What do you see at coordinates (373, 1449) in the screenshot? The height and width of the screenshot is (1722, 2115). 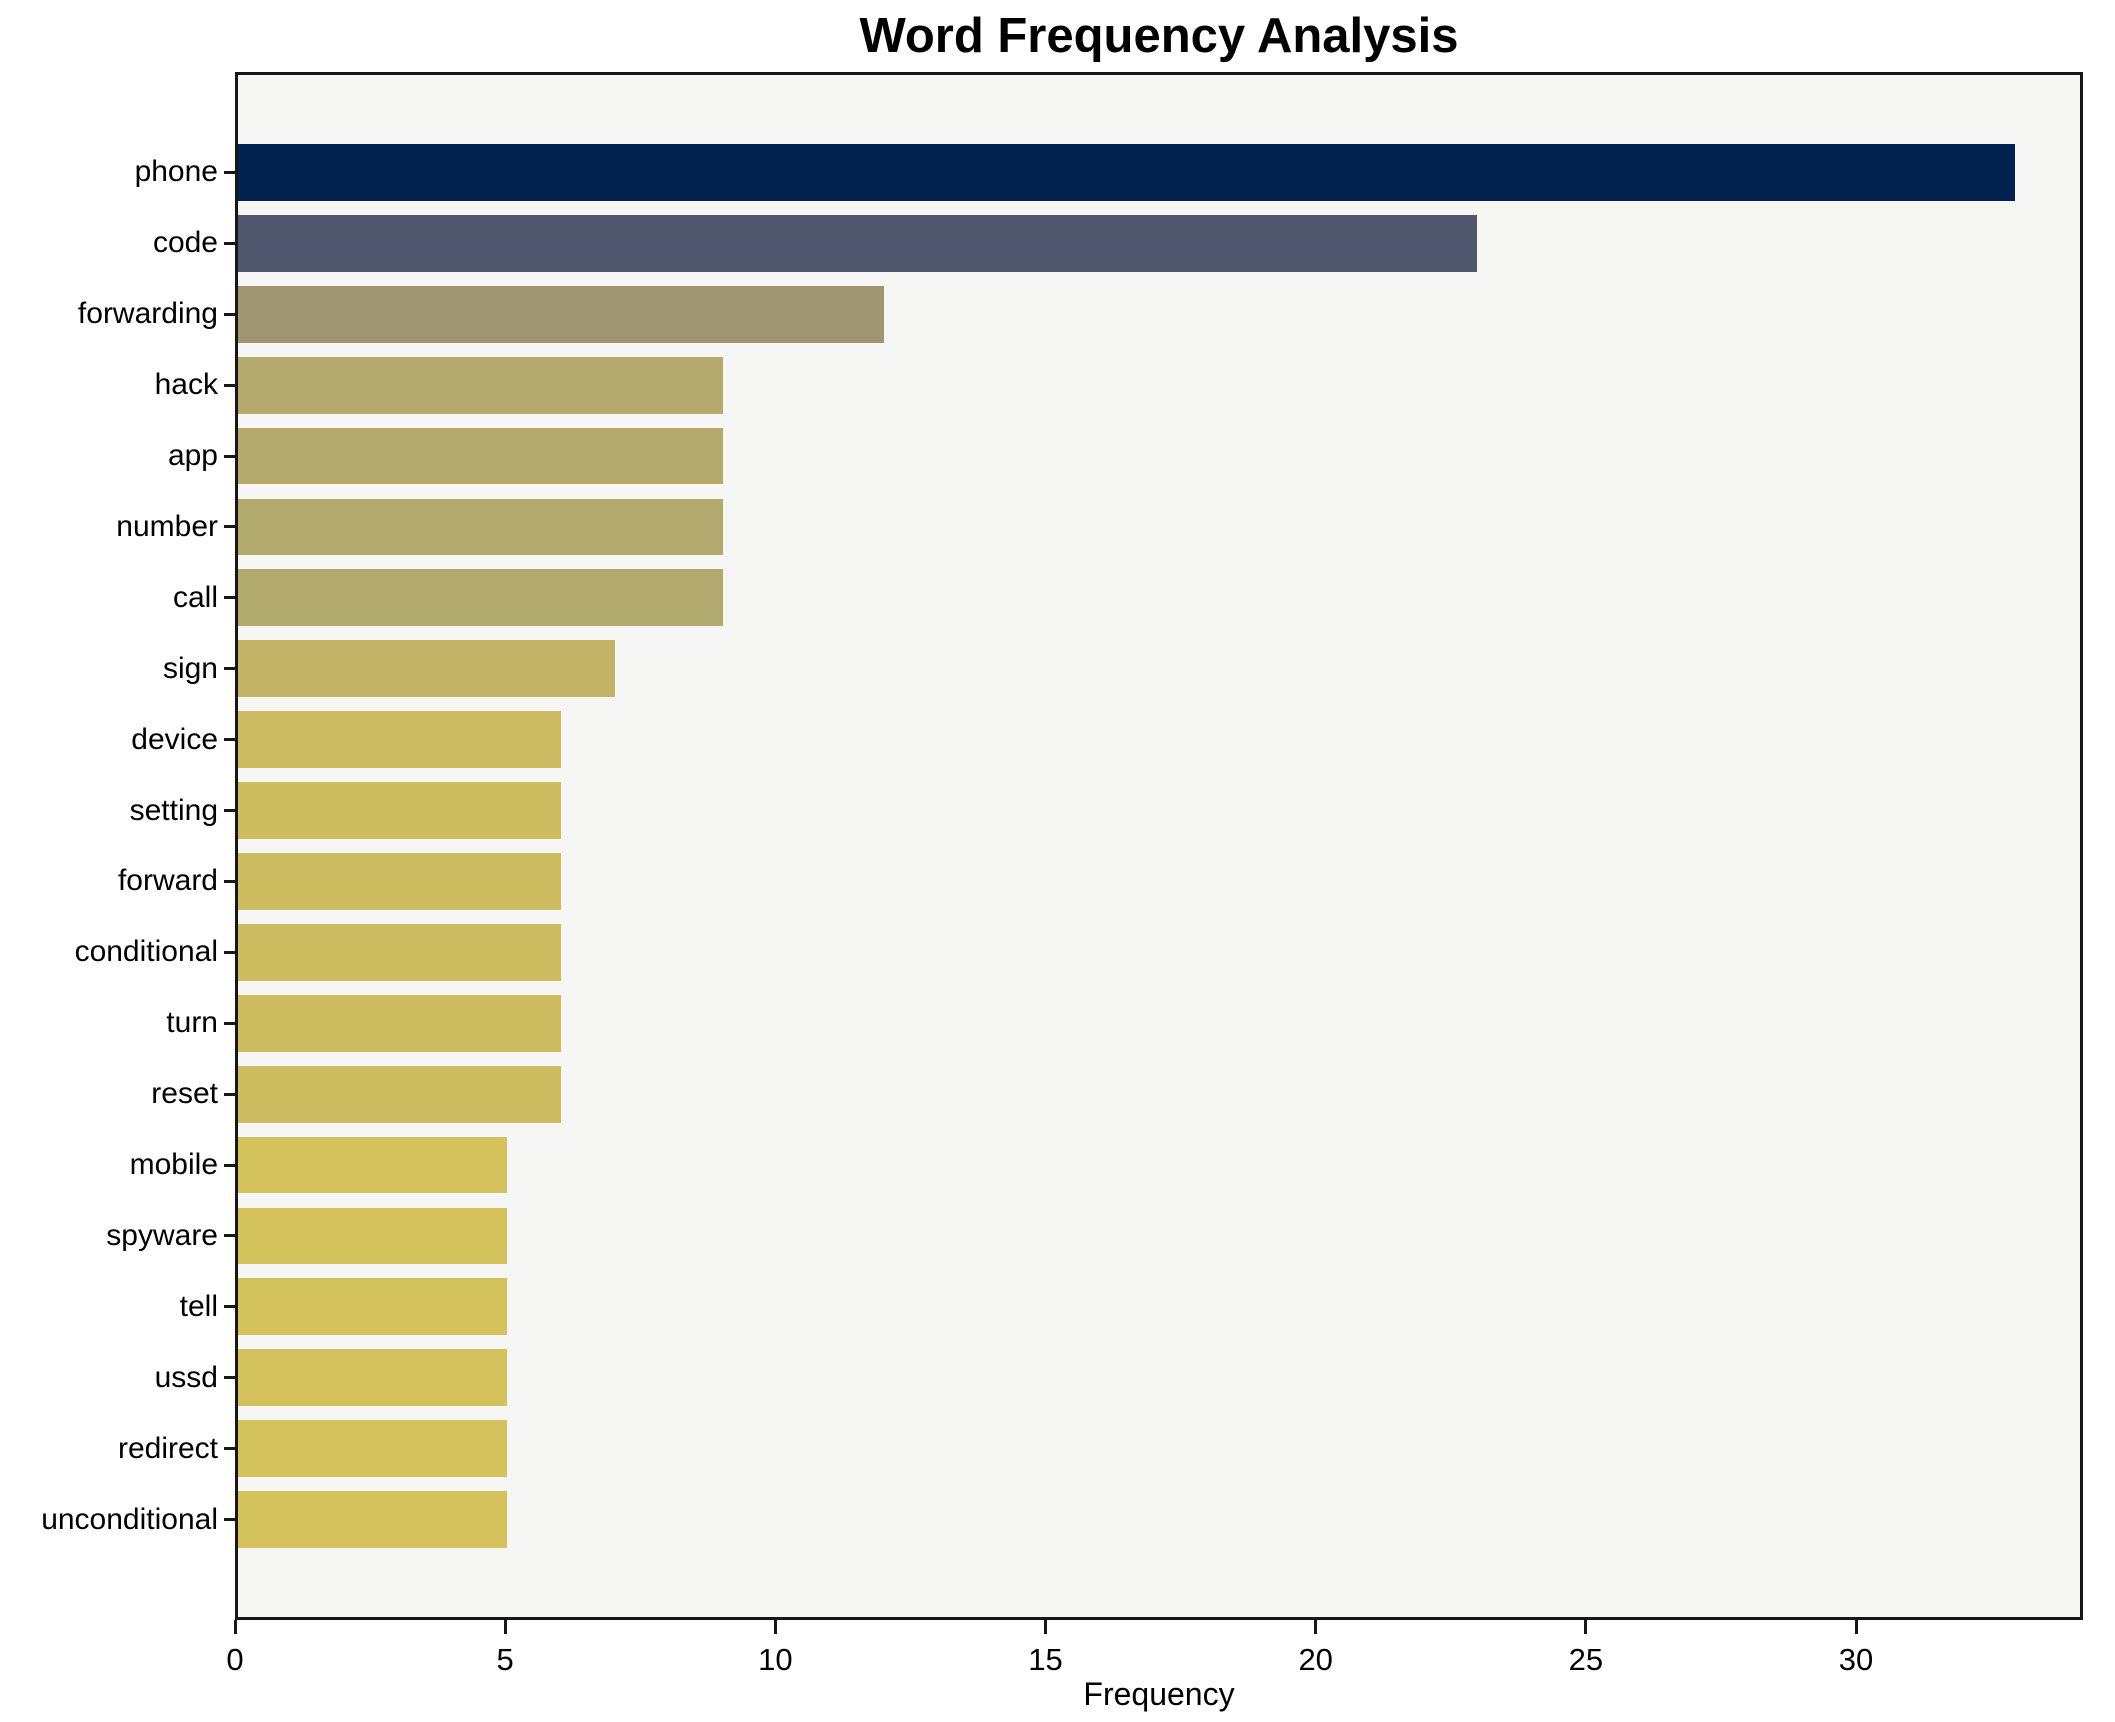 I see `bar-redirect` at bounding box center [373, 1449].